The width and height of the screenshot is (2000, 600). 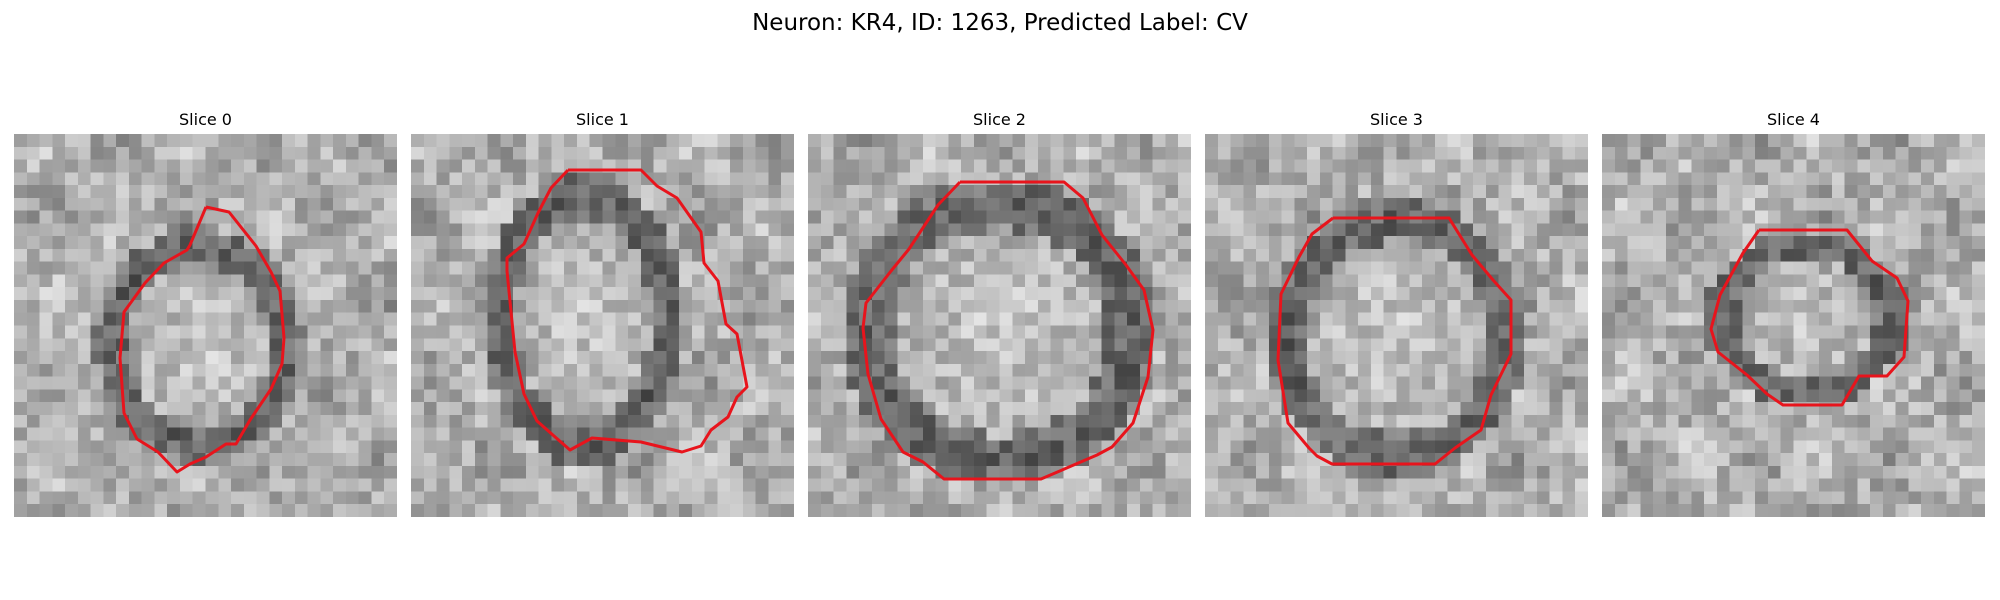 I want to click on slice-panel-2: Slice 2, so click(x=999, y=312).